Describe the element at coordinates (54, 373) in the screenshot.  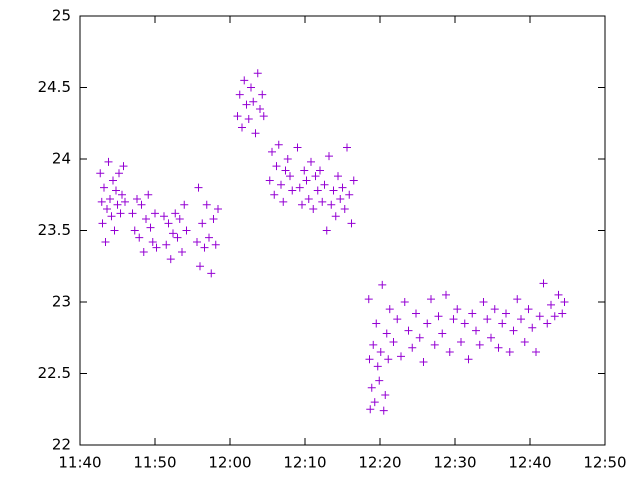
I see `y-tick-label: 22.5` at that location.